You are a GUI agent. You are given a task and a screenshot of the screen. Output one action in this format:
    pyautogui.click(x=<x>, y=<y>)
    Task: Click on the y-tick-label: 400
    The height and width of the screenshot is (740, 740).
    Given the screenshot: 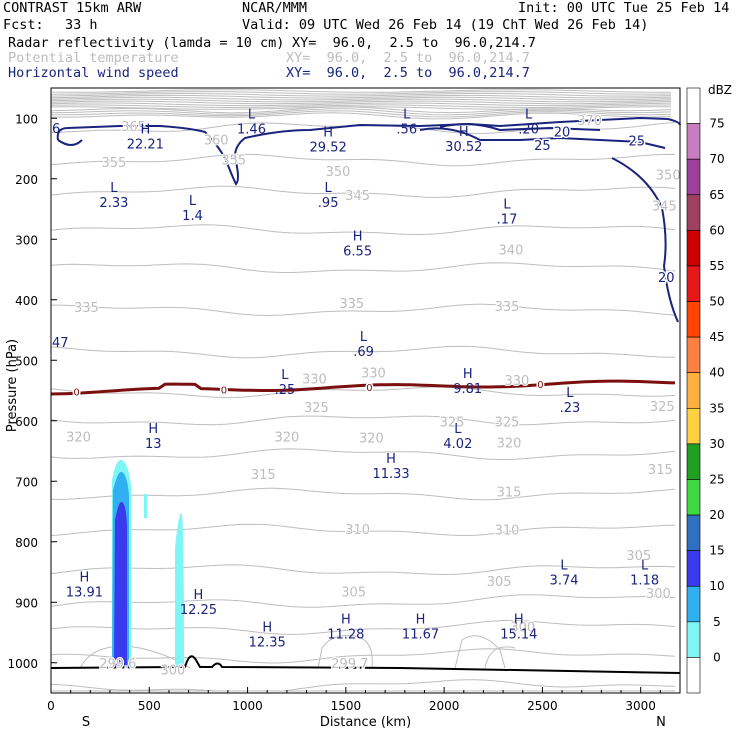 What is the action you would take?
    pyautogui.click(x=26, y=301)
    